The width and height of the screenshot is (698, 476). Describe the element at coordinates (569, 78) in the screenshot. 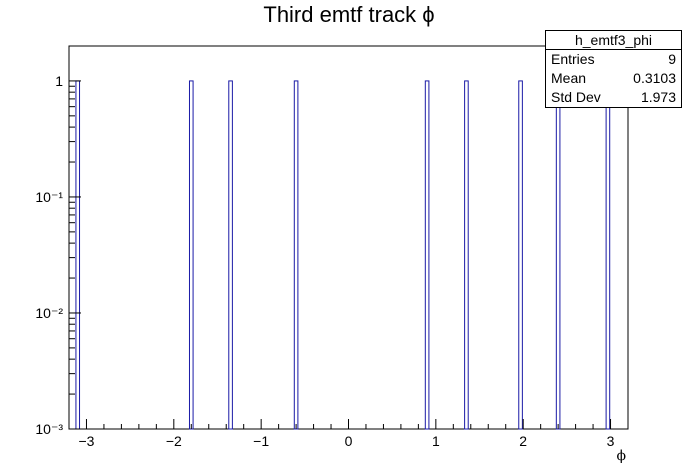

I see `stats-label: Mean` at that location.